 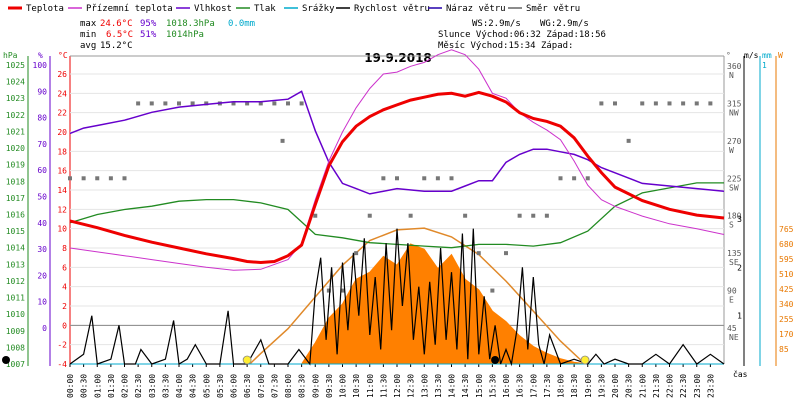 I want to click on tick-label-pct: 0, so click(x=44, y=328).